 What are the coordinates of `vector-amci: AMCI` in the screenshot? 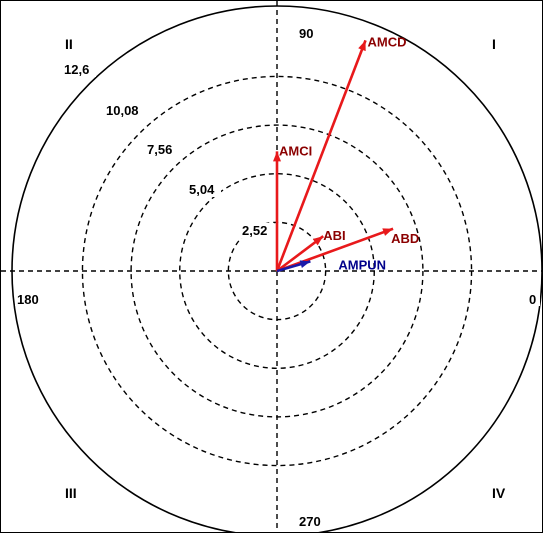 It's located at (292, 207).